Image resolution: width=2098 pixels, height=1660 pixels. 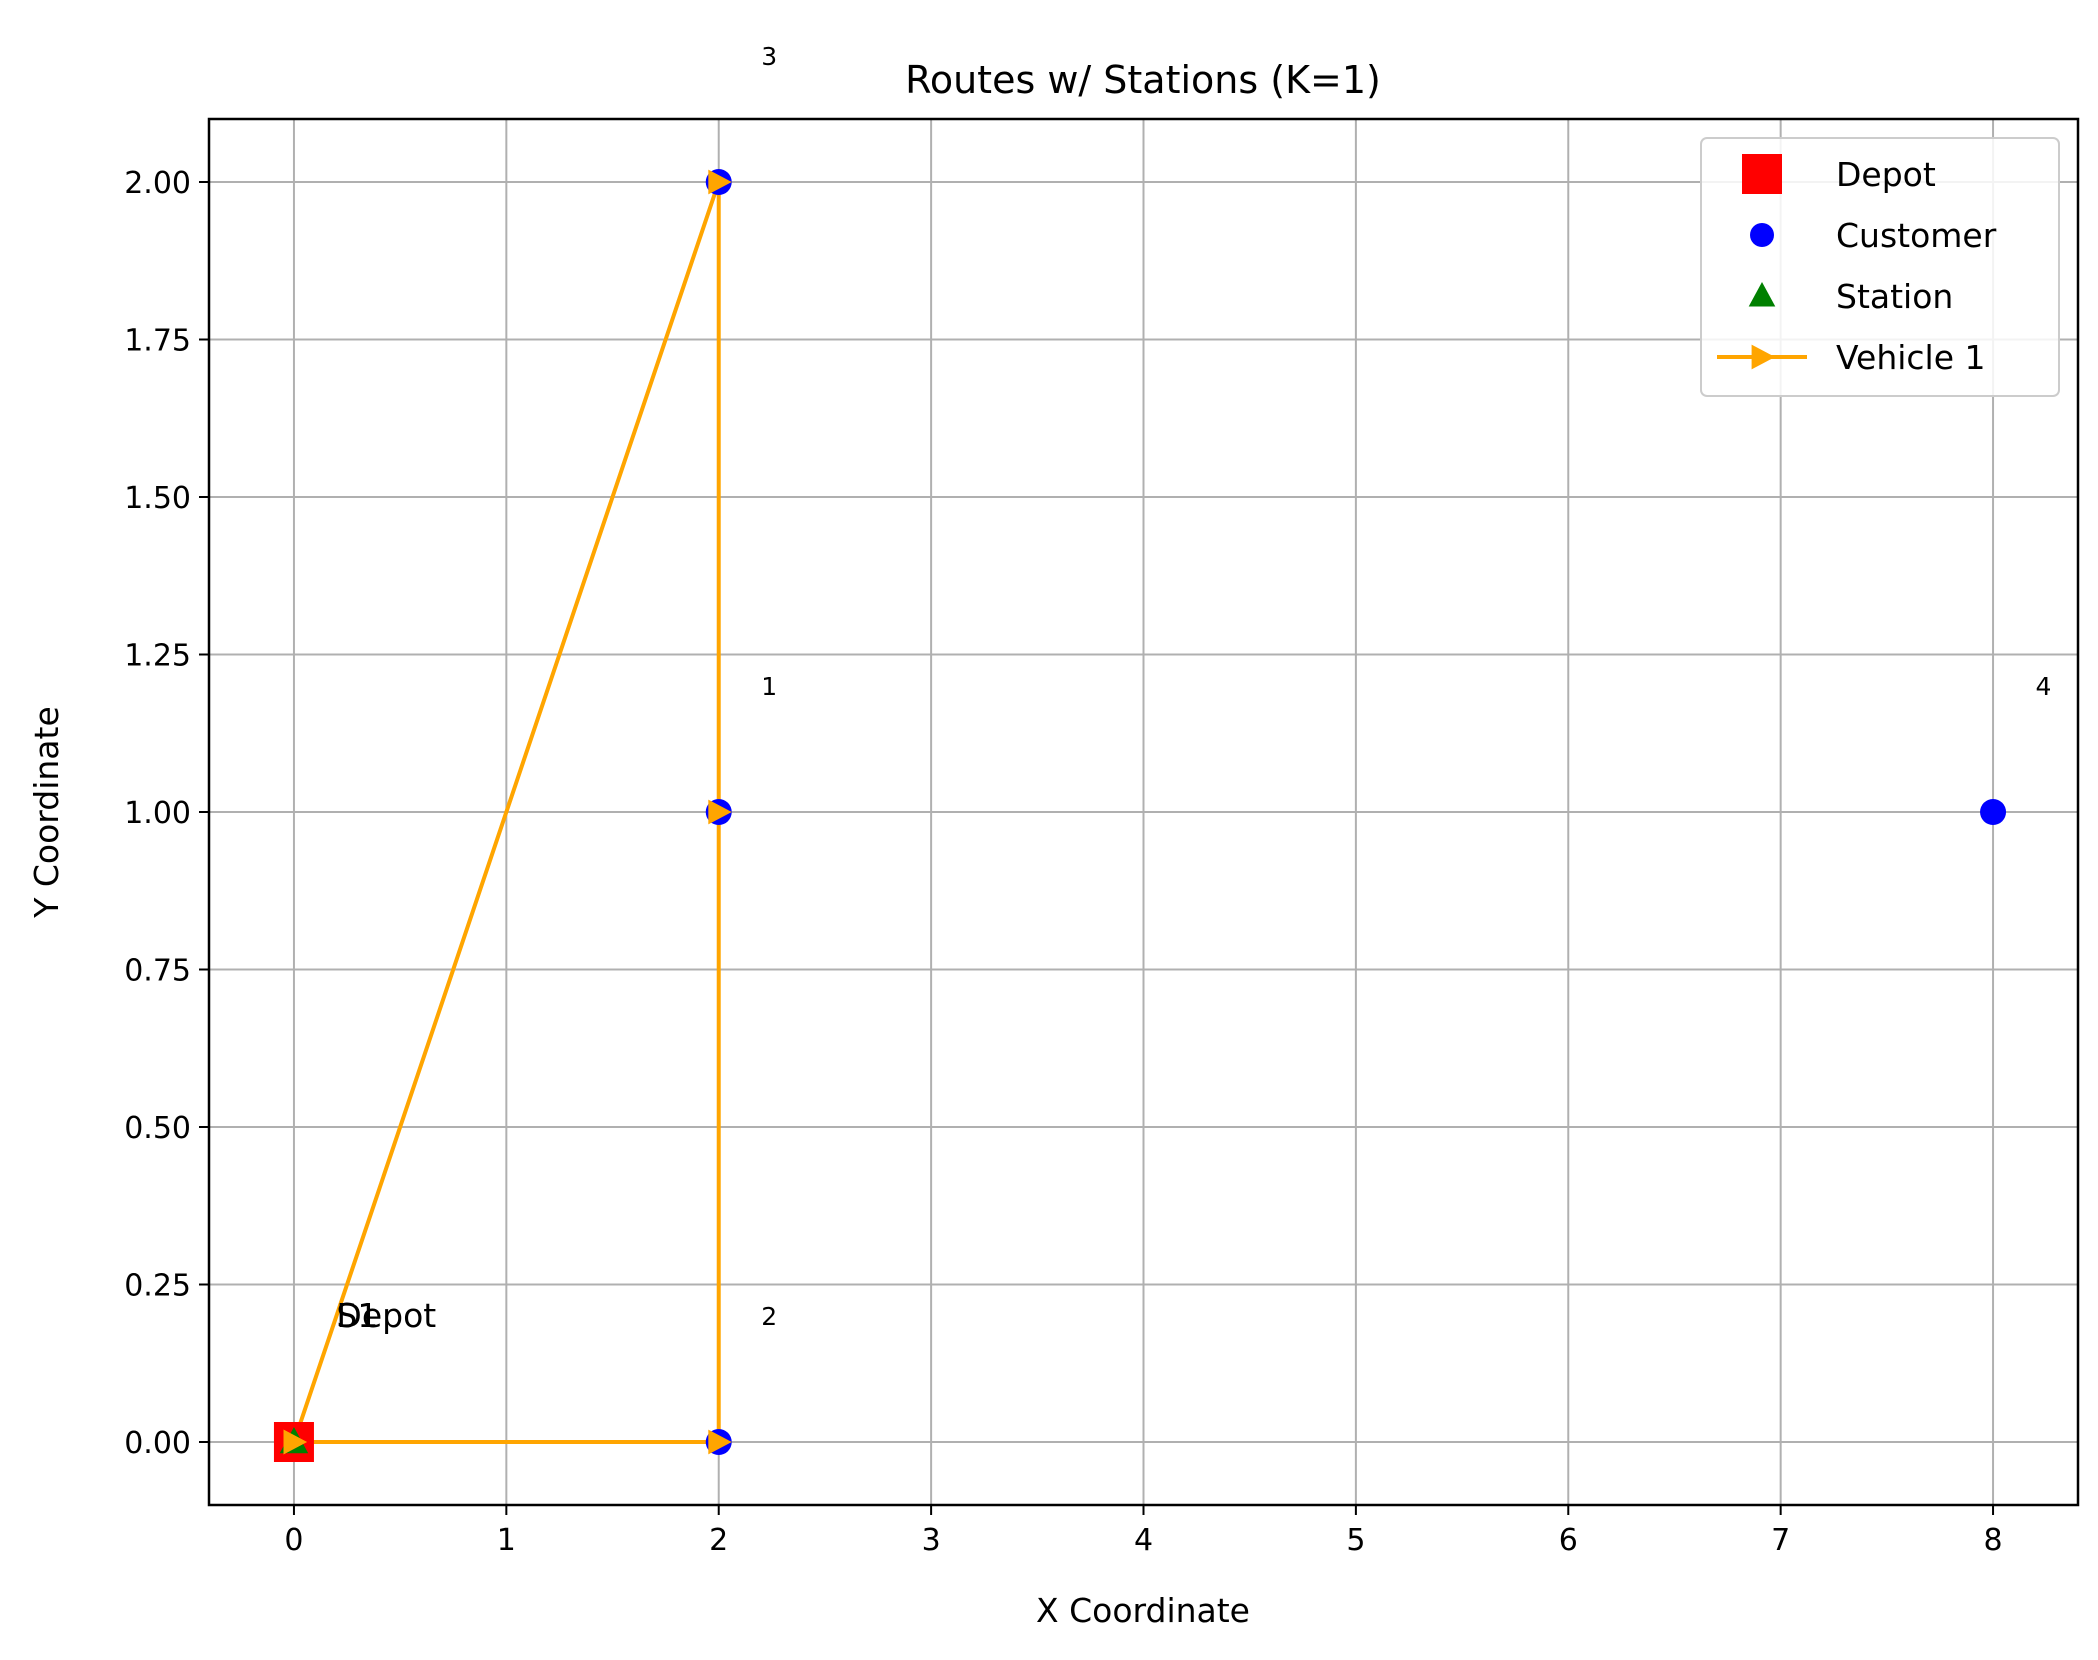 What do you see at coordinates (1355, 1540) in the screenshot?
I see `x-tick-label: 5` at bounding box center [1355, 1540].